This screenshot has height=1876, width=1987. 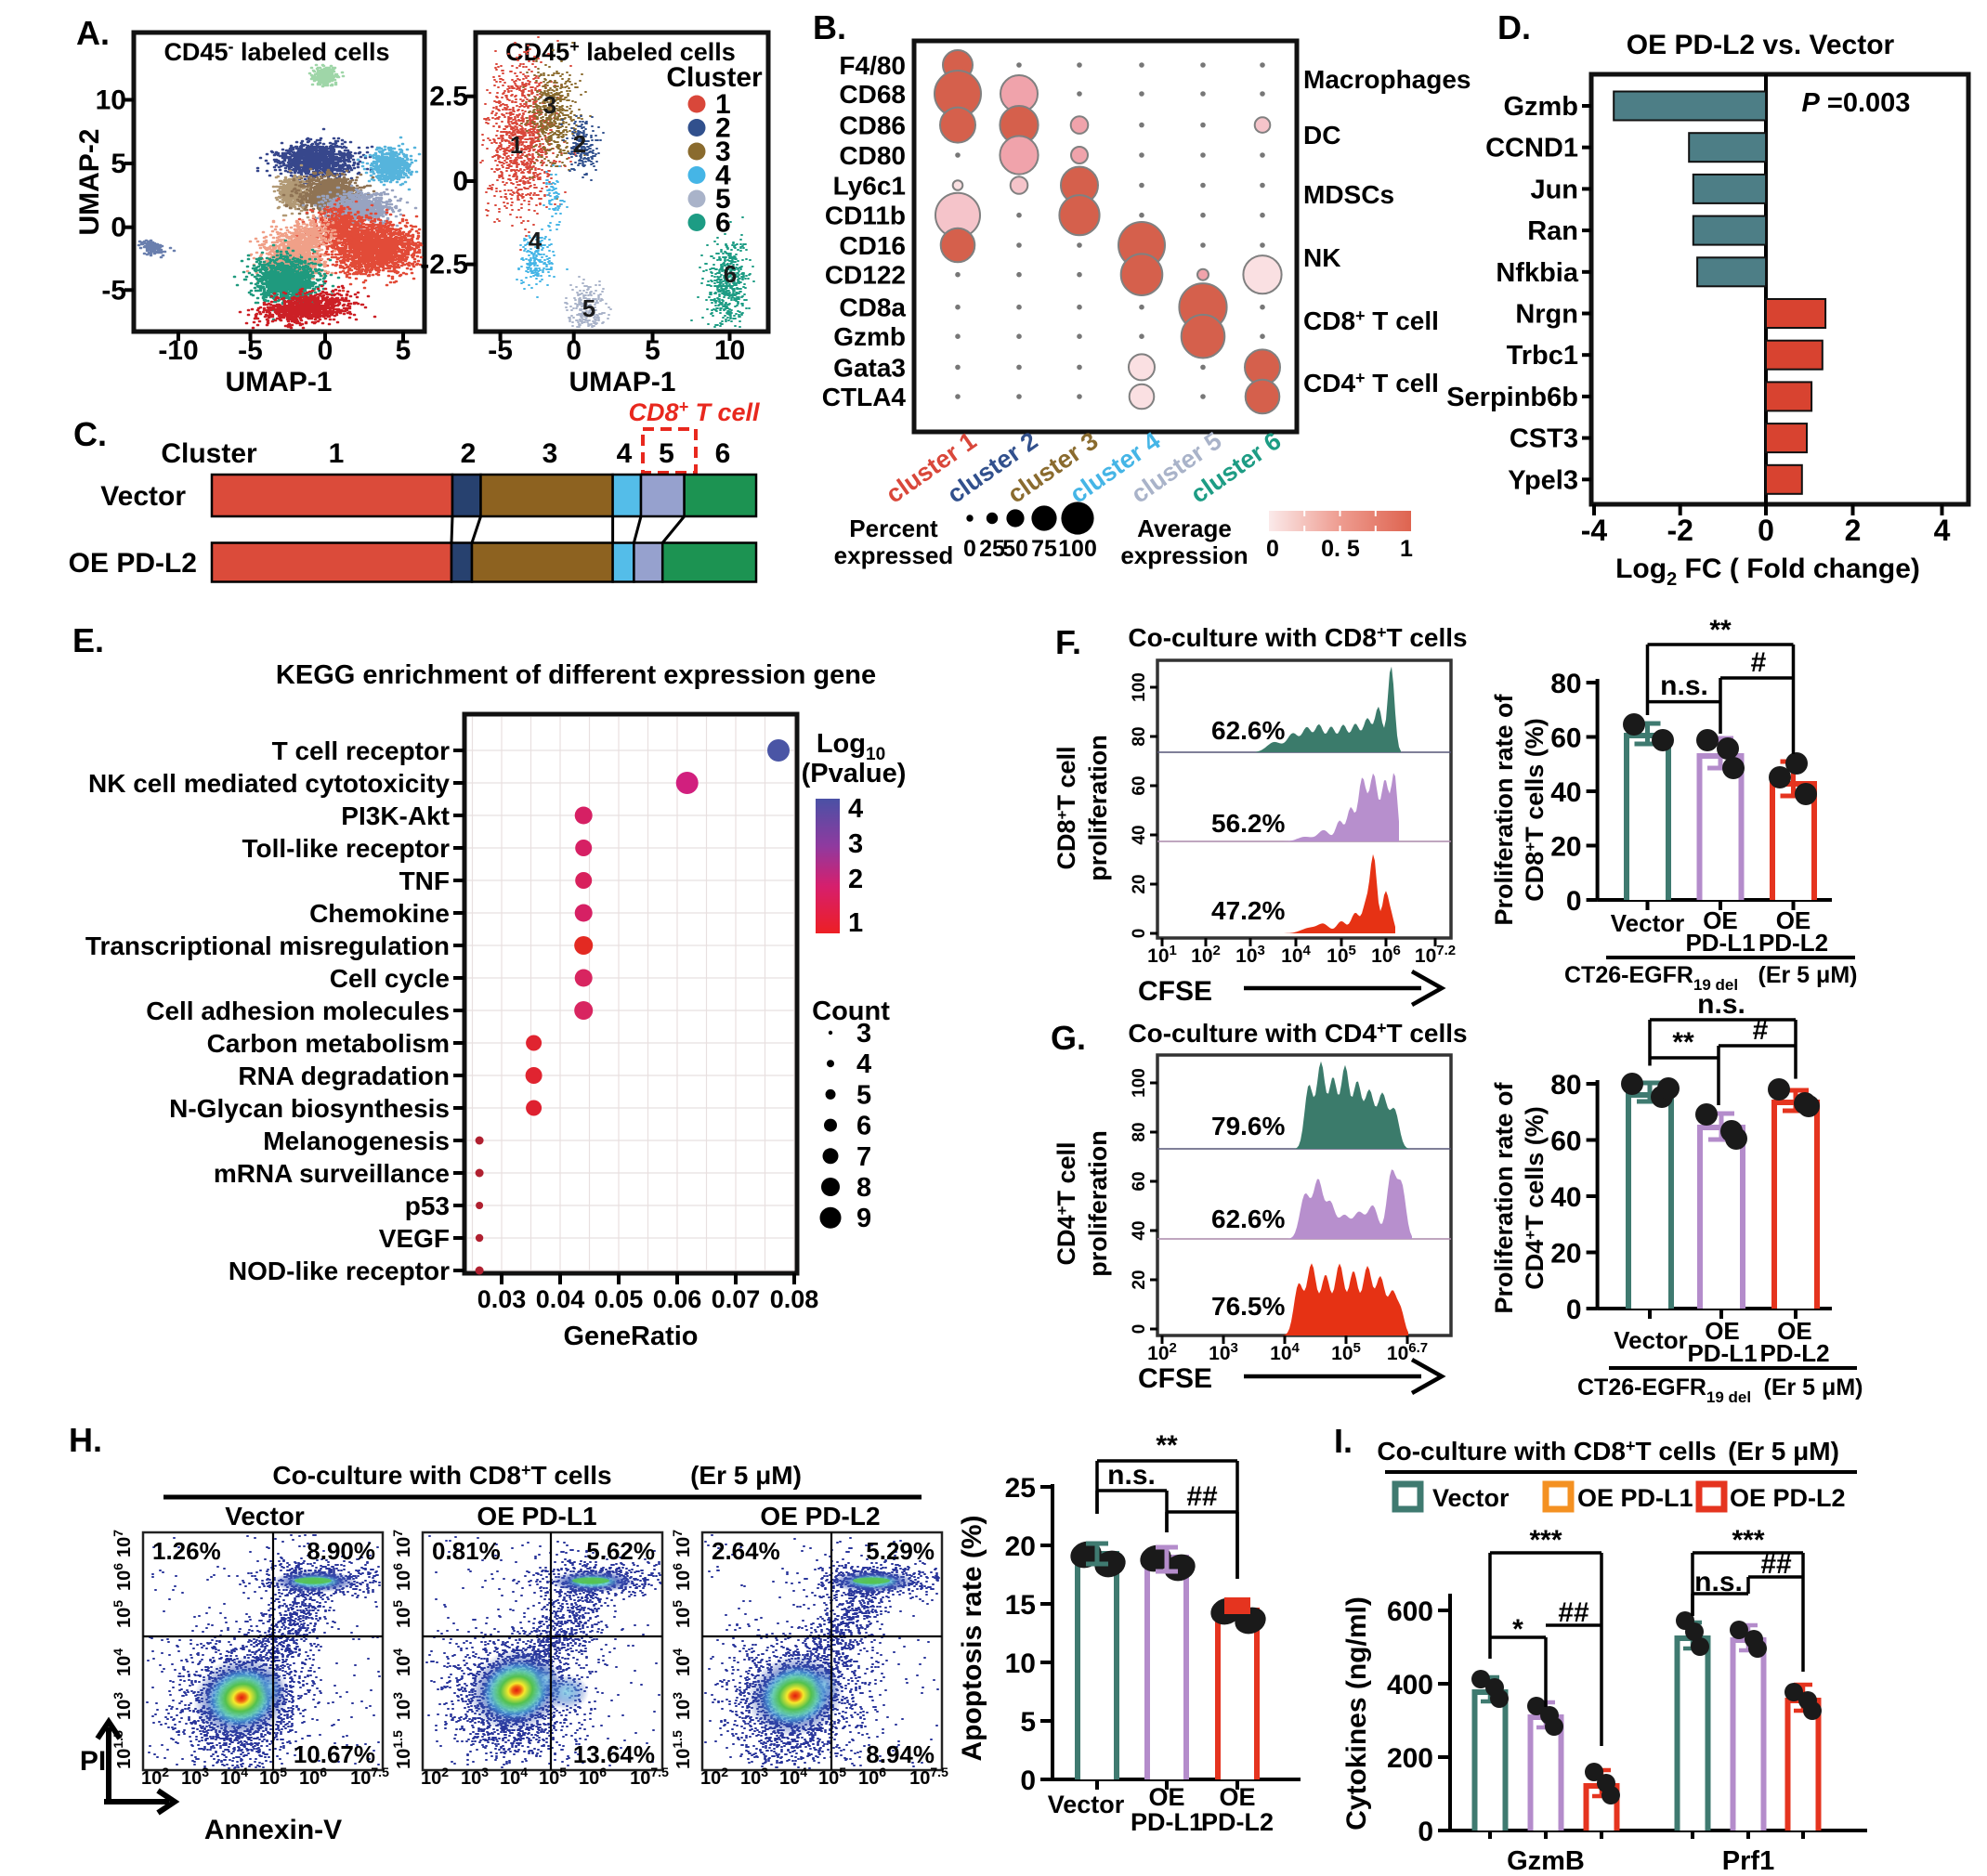 What do you see at coordinates (1767, 572) in the screenshot?
I see `svg-text: Log2 FC ( Fold change)` at bounding box center [1767, 572].